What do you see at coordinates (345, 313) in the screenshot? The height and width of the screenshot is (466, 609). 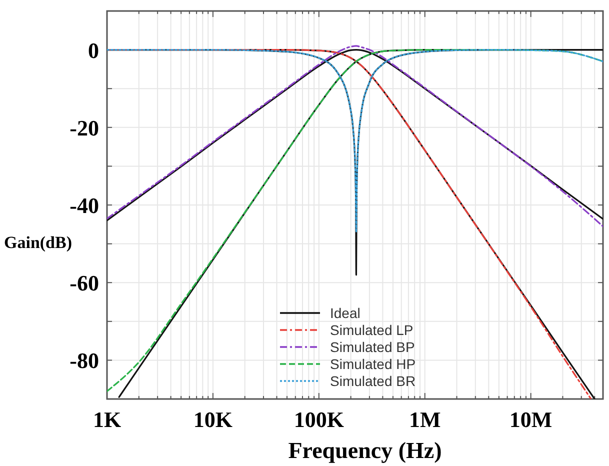 I see `legend-label: Ideal` at bounding box center [345, 313].